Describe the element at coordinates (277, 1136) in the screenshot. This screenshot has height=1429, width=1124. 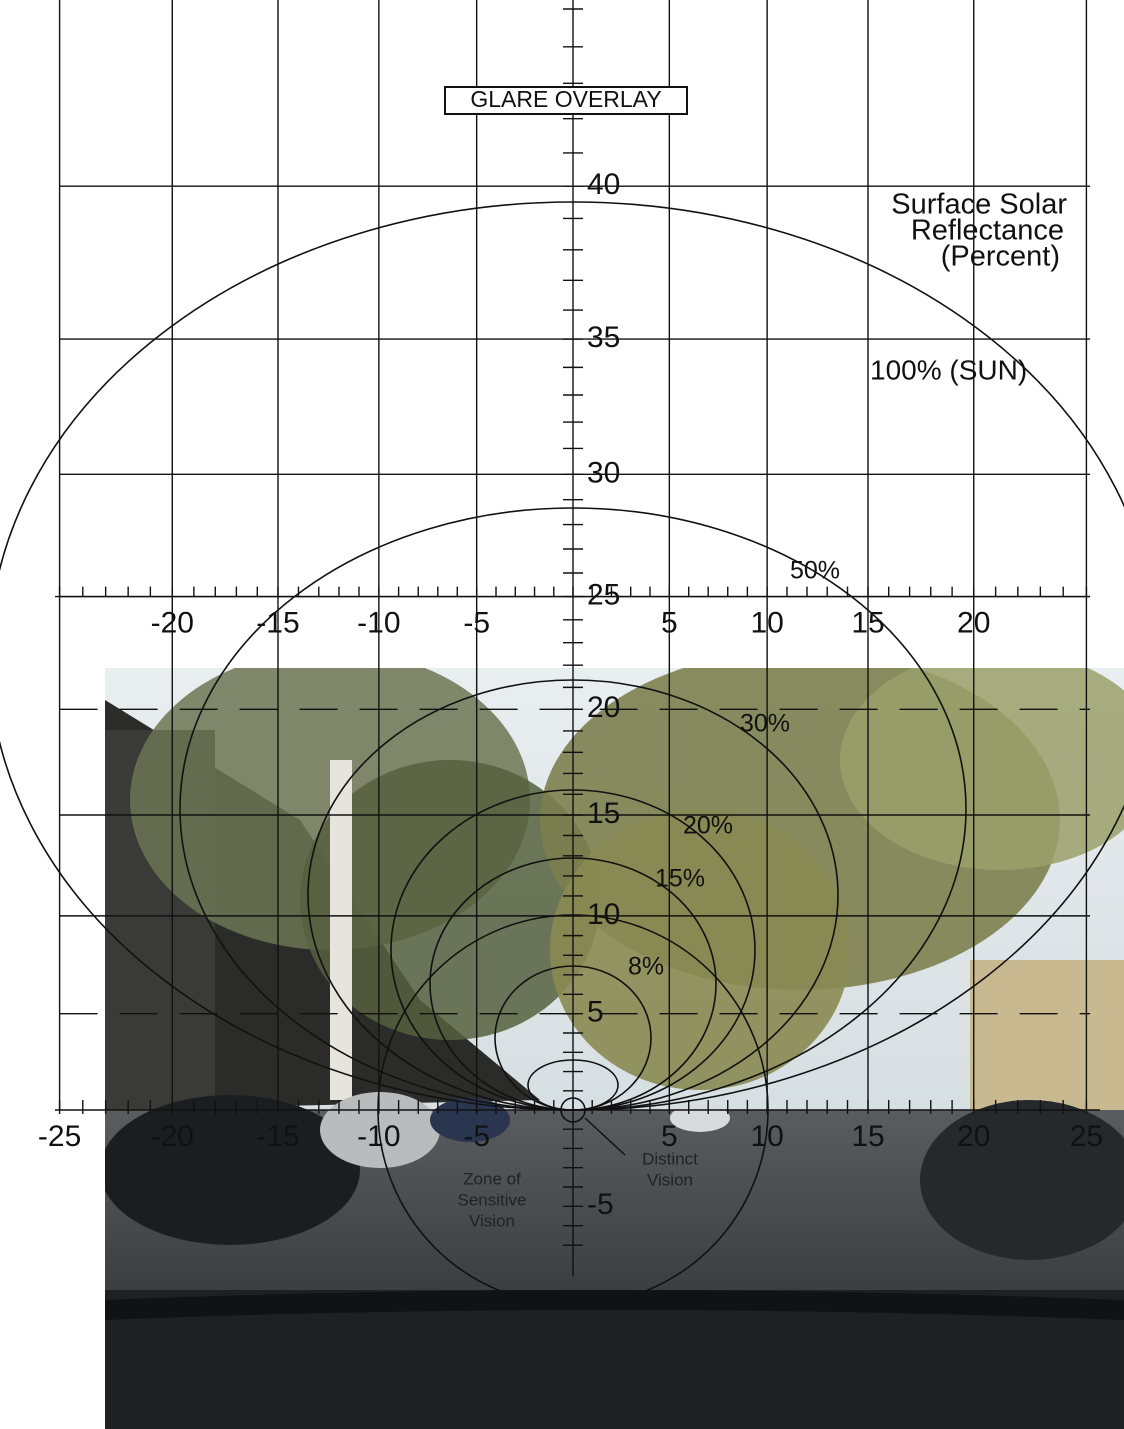
I see `lower-tick-label: -15` at that location.